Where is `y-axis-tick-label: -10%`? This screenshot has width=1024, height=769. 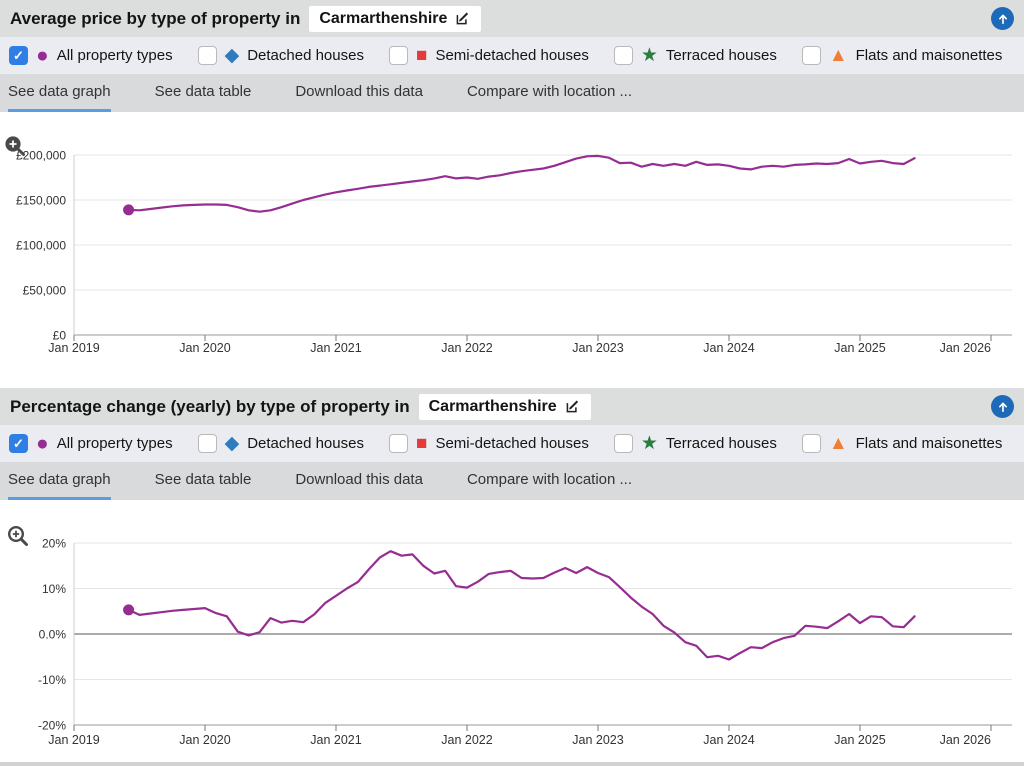
y-axis-tick-label: -10% is located at coordinates (52, 680).